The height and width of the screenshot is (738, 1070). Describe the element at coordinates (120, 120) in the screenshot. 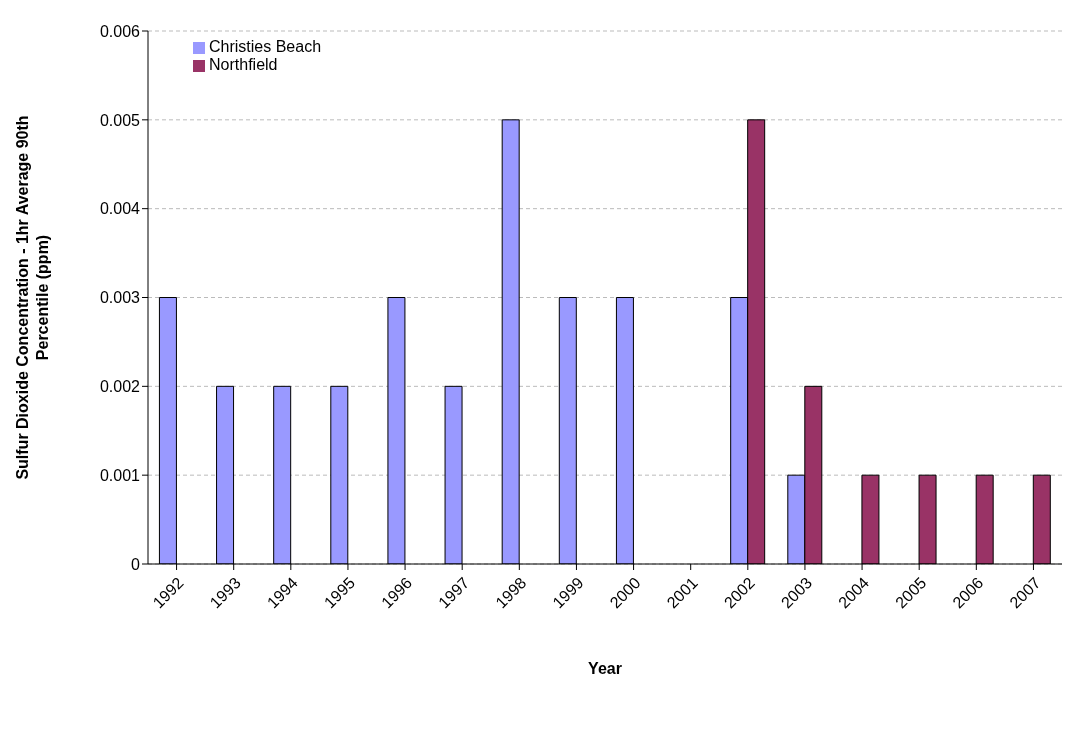

I see `y-tick-label: 0.005` at that location.